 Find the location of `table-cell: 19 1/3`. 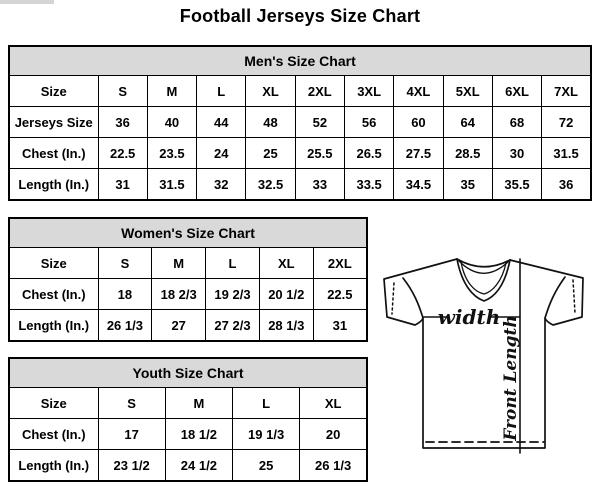

table-cell: 19 1/3 is located at coordinates (266, 434).